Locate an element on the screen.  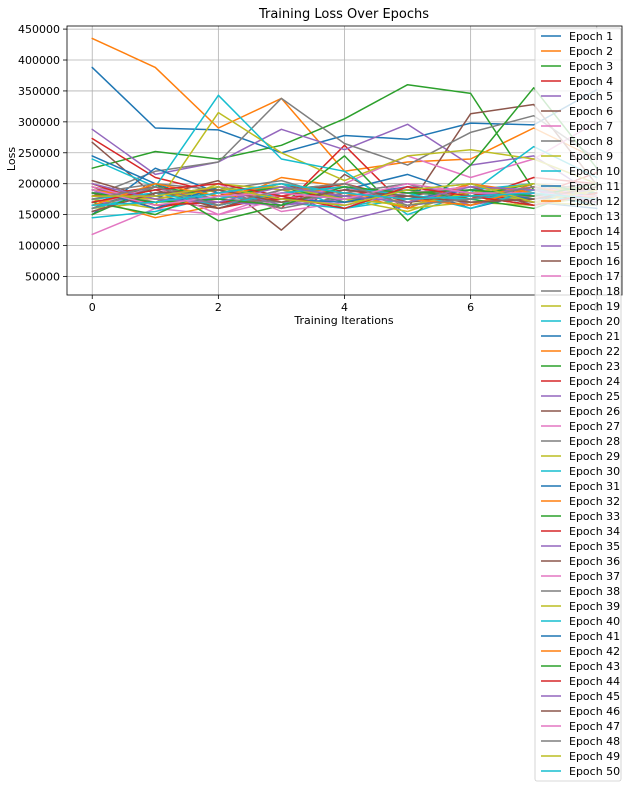
legend-label: Epoch 4 is located at coordinates (591, 81).